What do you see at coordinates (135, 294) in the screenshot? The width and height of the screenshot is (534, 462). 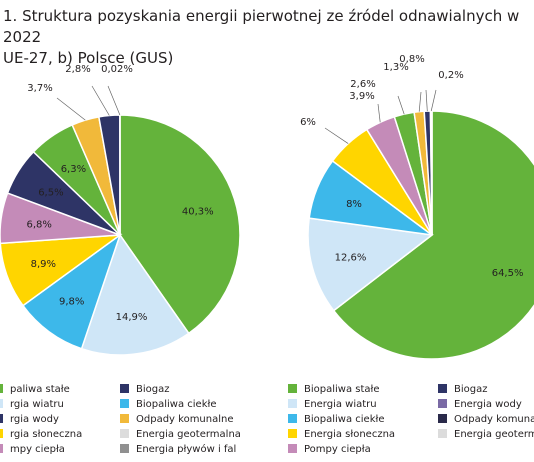 I see `pie-a-slice-energia-wiatru` at bounding box center [135, 294].